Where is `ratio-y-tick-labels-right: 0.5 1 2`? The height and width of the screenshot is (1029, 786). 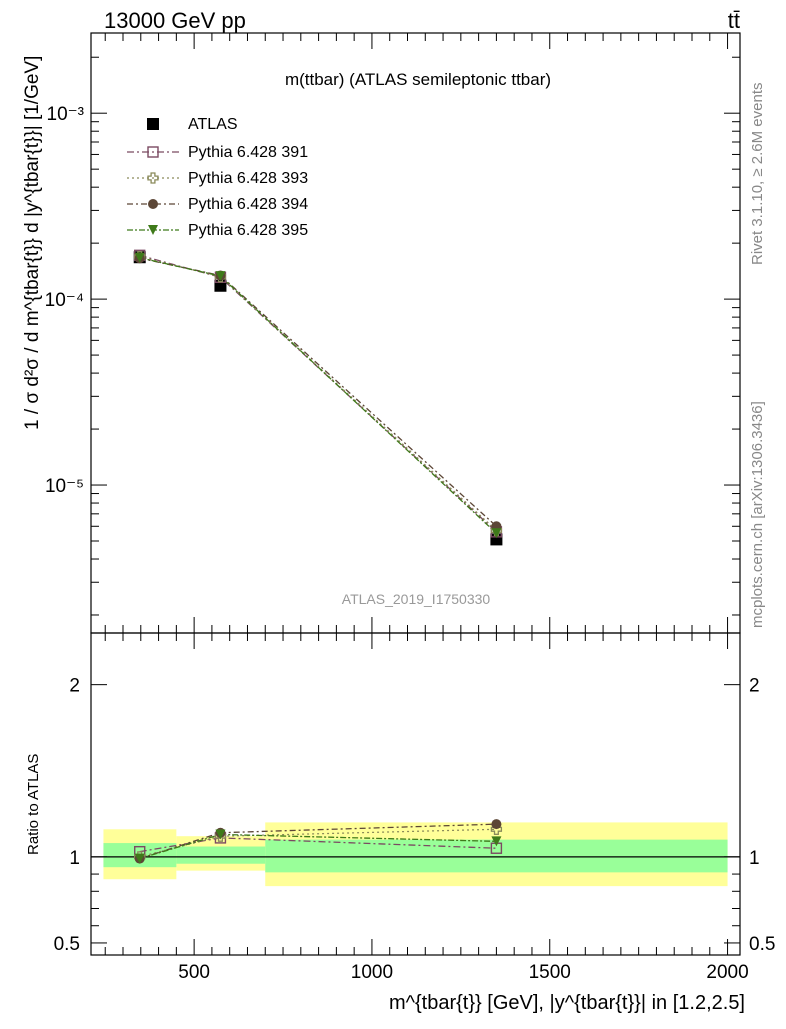 ratio-y-tick-labels-right: 0.5 1 2 is located at coordinates (762, 815).